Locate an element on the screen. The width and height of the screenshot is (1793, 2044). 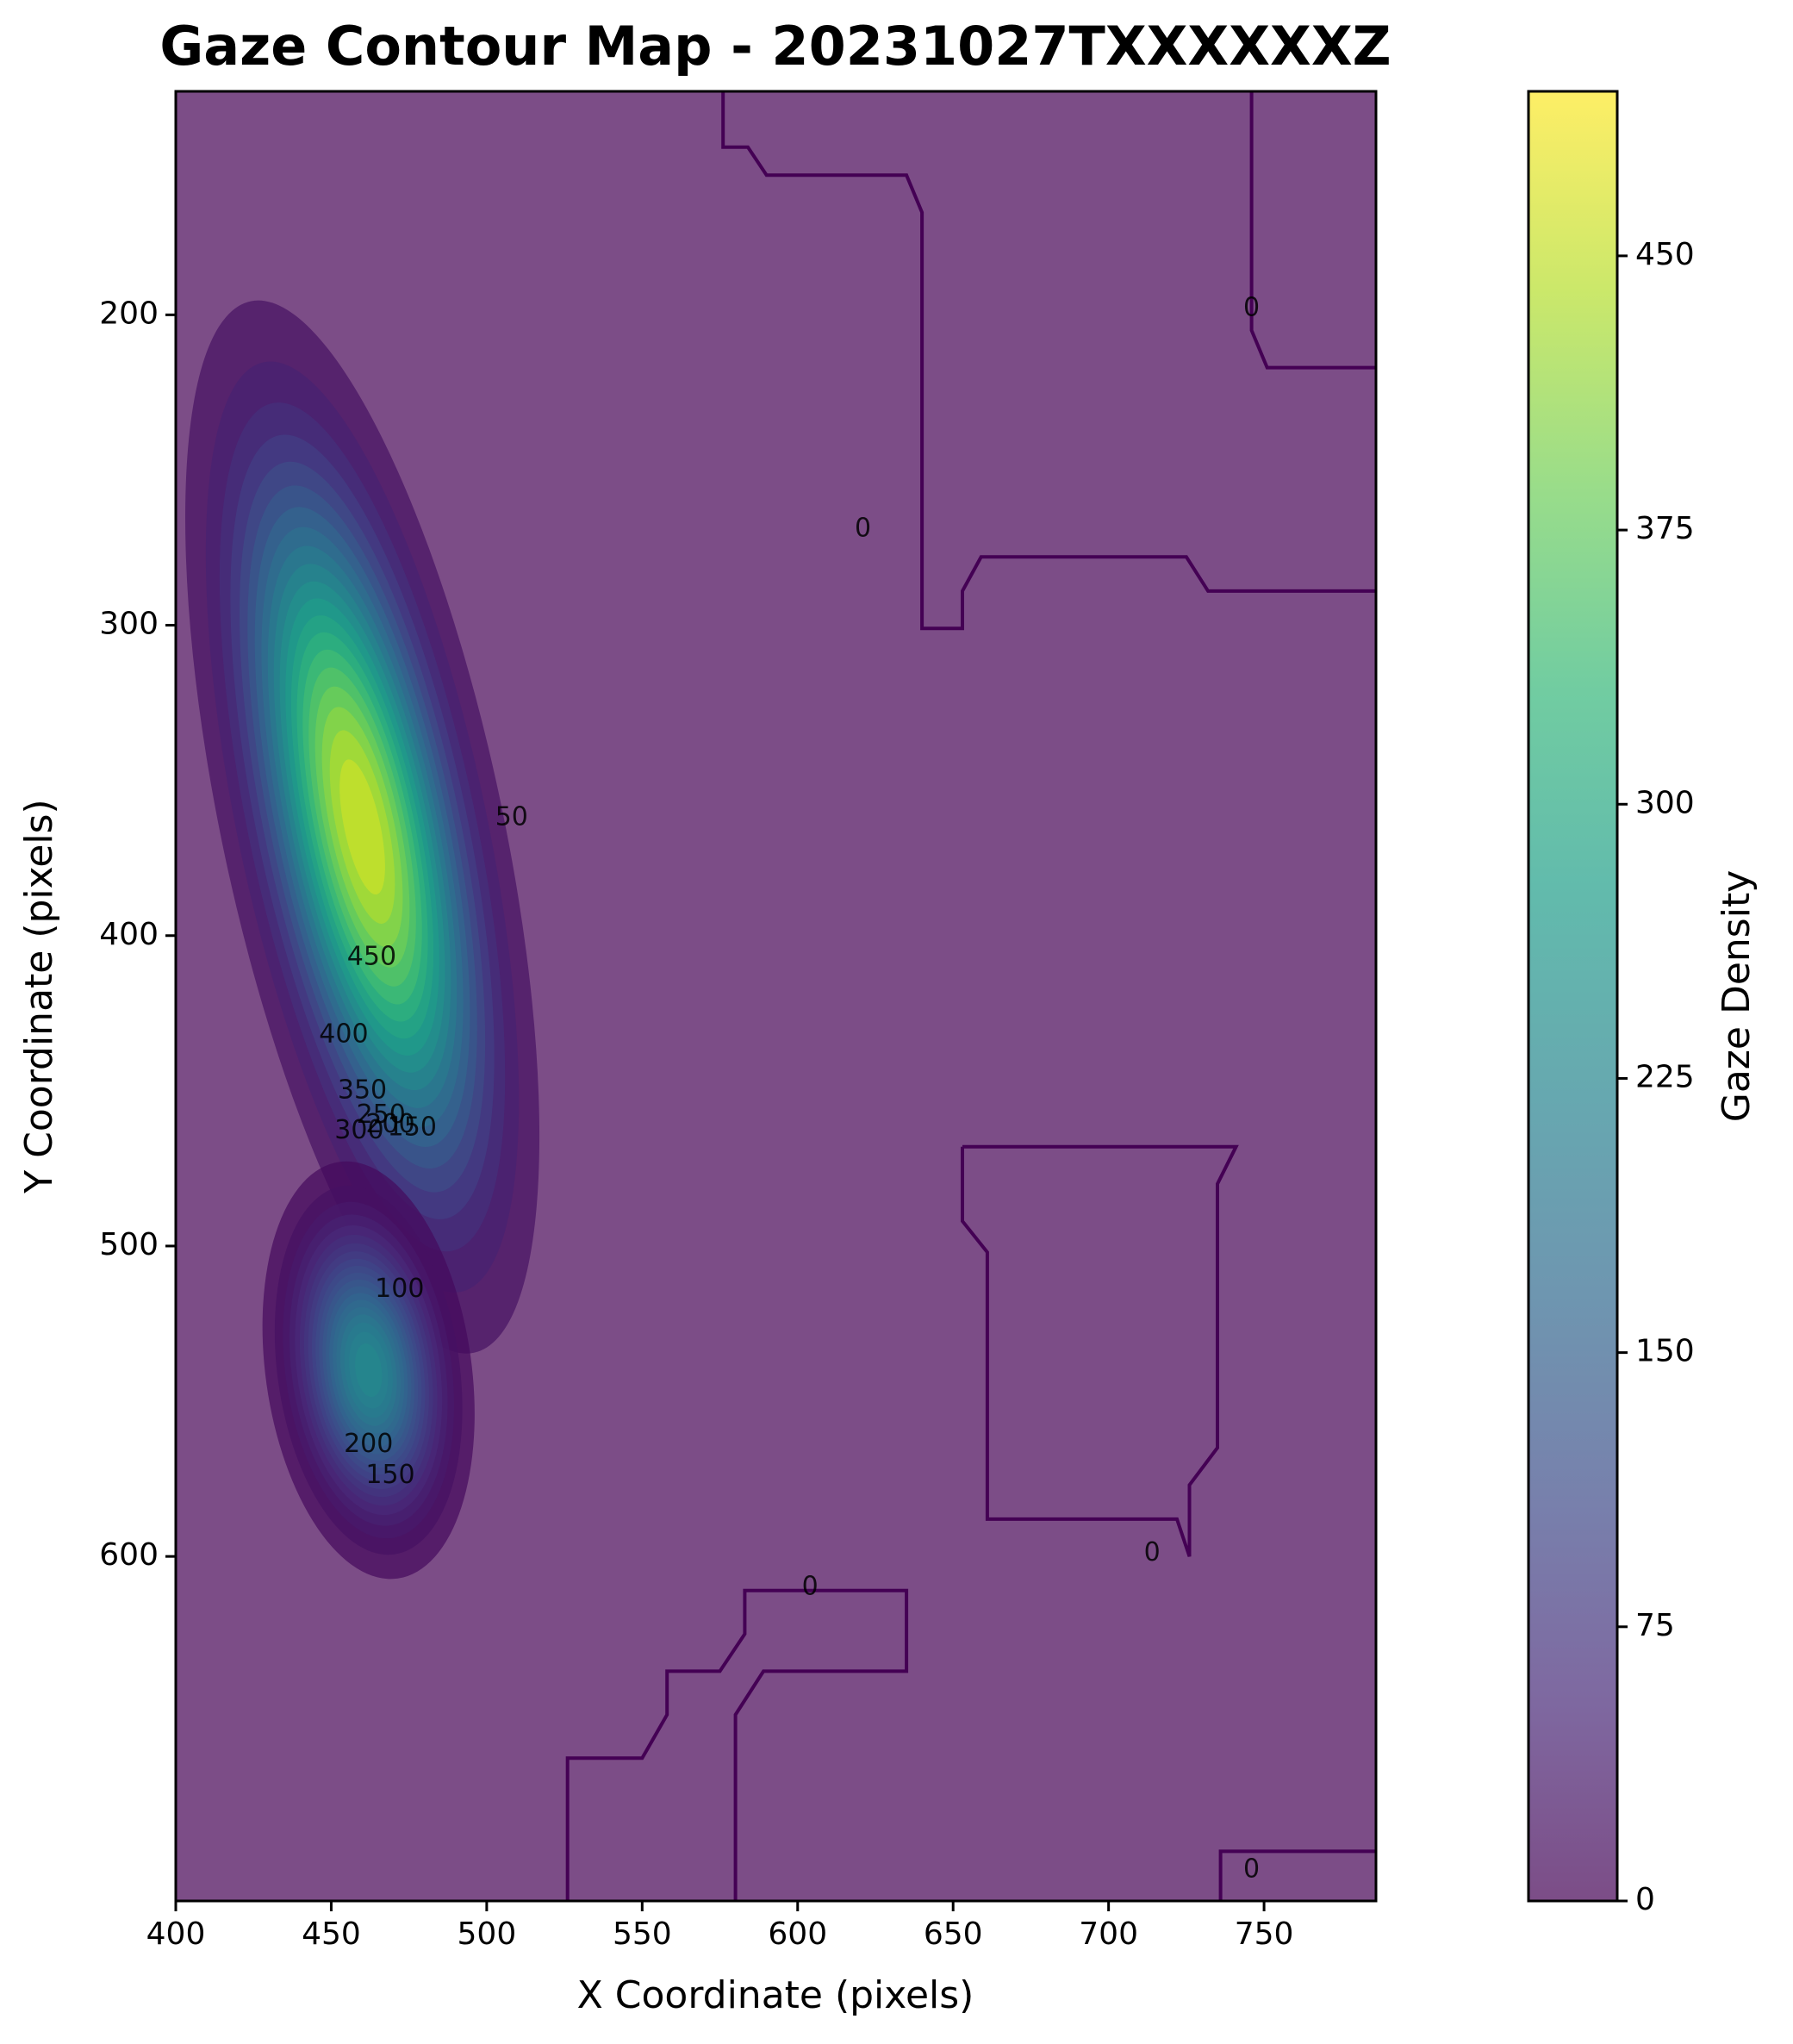
y-tick-label: 500 is located at coordinates (129, 1245).